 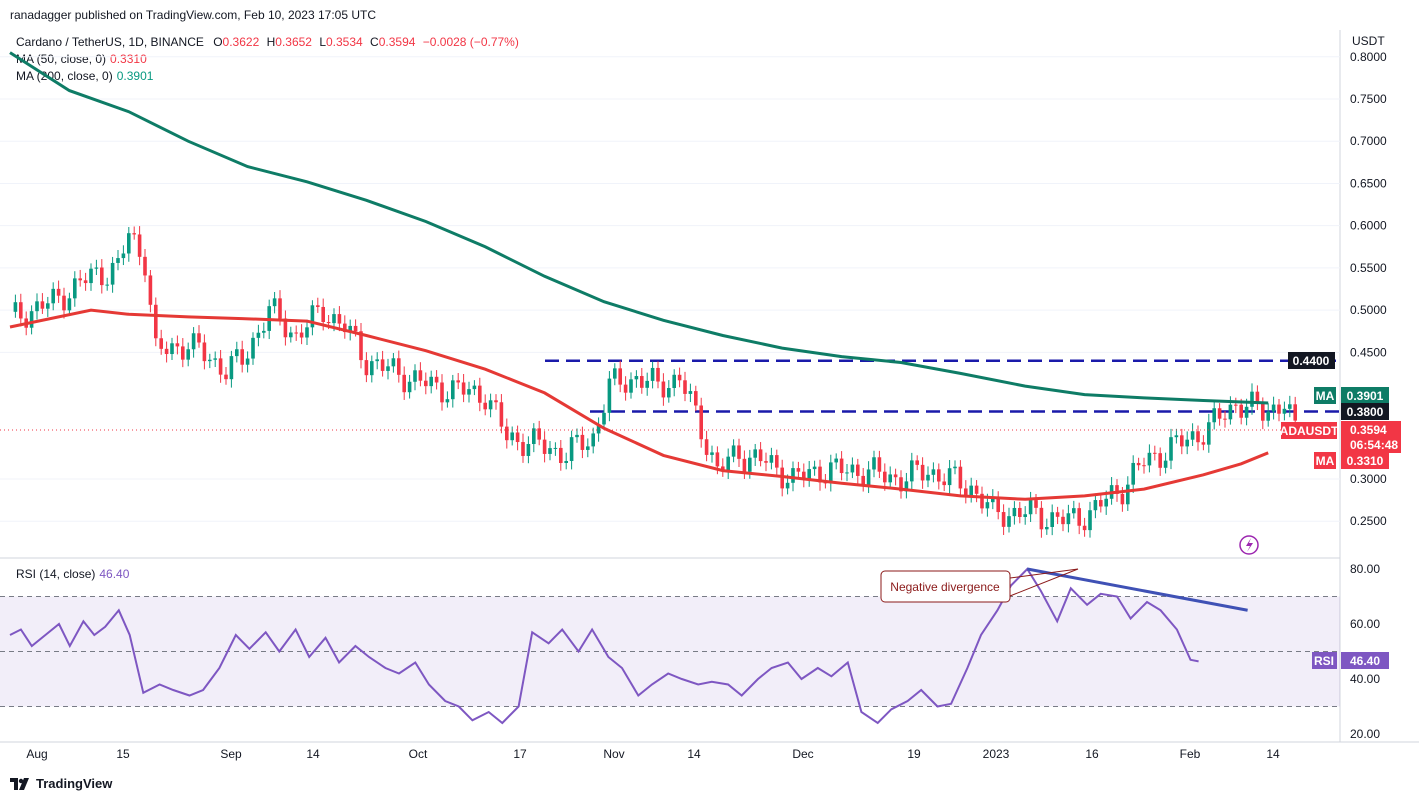 What do you see at coordinates (231, 754) in the screenshot?
I see `time-tick-label: Sep` at bounding box center [231, 754].